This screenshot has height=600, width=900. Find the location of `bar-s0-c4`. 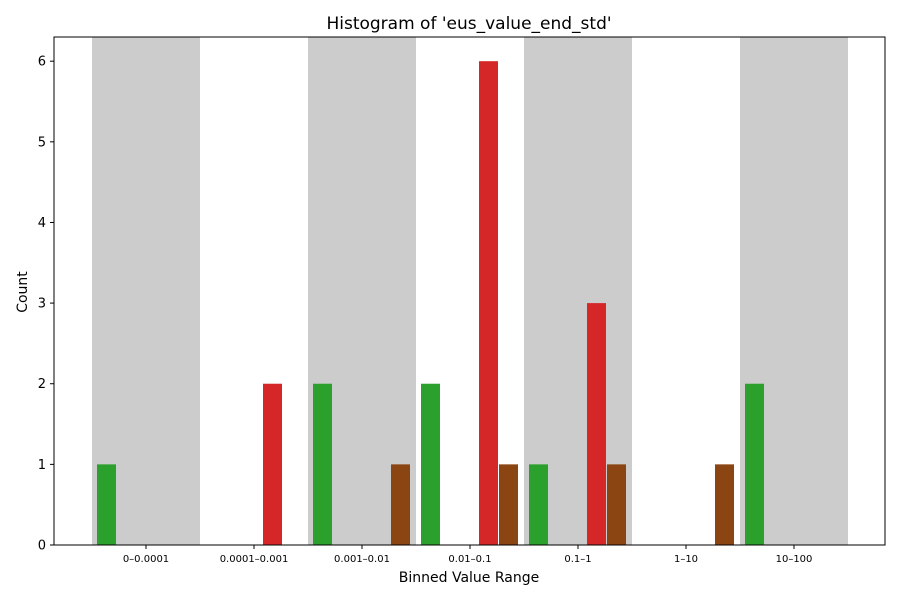

bar-s0-c4 is located at coordinates (538, 504).